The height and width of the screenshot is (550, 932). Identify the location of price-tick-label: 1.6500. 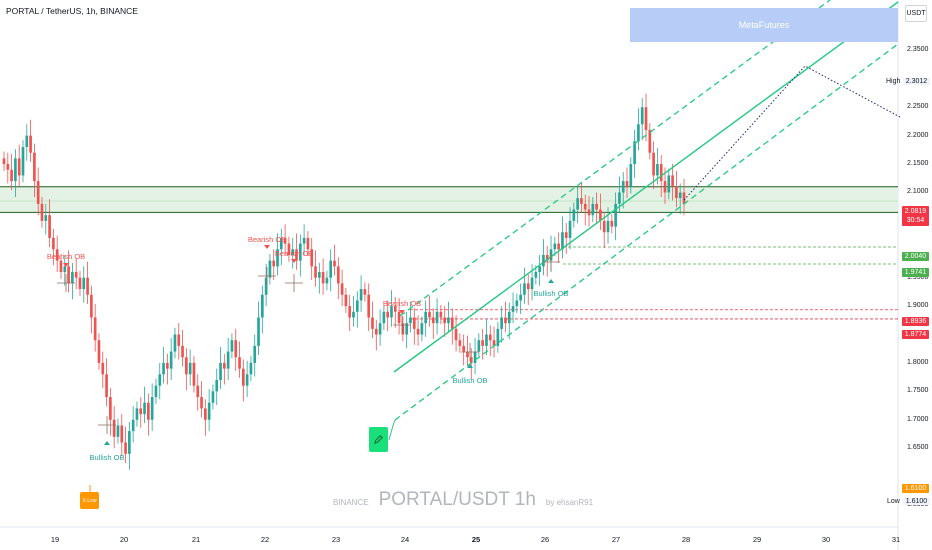
(918, 448).